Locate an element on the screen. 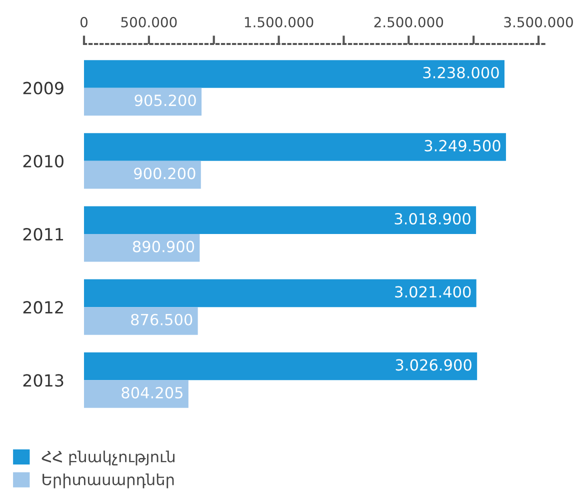  y-tick-label: 2011 is located at coordinates (43, 234).